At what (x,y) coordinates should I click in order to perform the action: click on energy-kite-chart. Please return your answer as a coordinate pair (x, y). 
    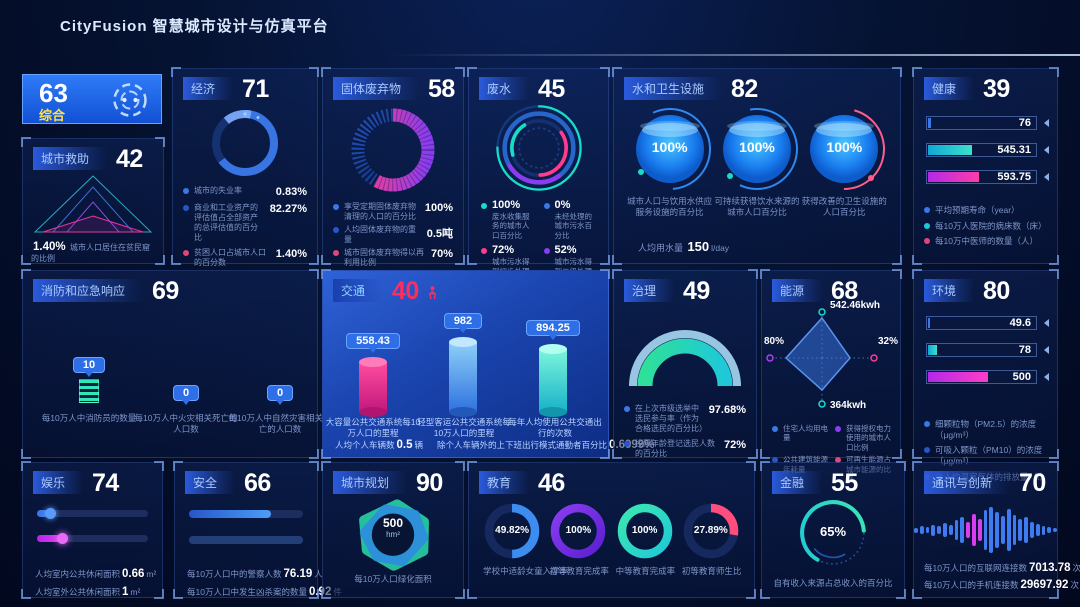
    Looking at the image, I should click on (822, 358).